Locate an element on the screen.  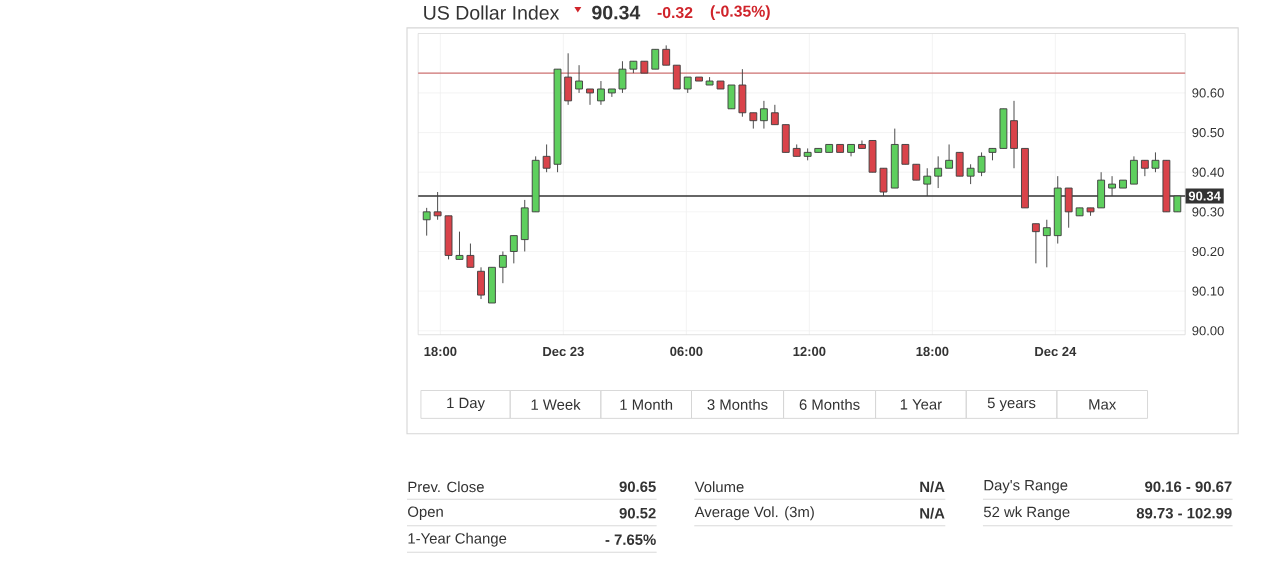
chart-title: US Dollar Index is located at coordinates (492, 12).